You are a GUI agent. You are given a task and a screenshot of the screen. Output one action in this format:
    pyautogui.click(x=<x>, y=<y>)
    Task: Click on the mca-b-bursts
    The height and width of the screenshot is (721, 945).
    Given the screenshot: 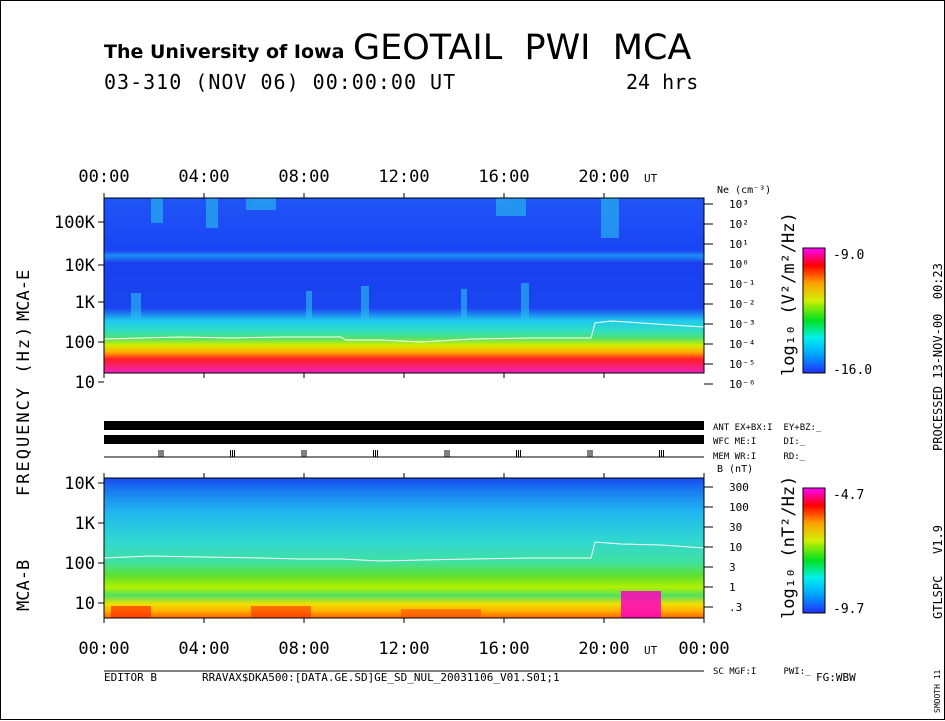 What is the action you would take?
    pyautogui.click(x=386, y=604)
    